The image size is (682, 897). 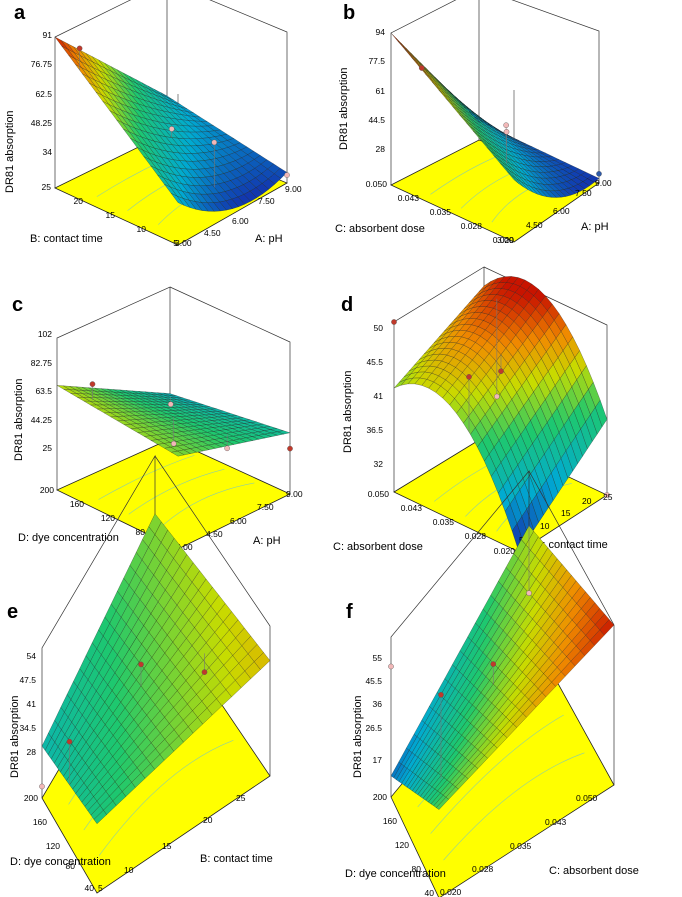 I want to click on left-axis-label: B: contact time, so click(x=66, y=239).